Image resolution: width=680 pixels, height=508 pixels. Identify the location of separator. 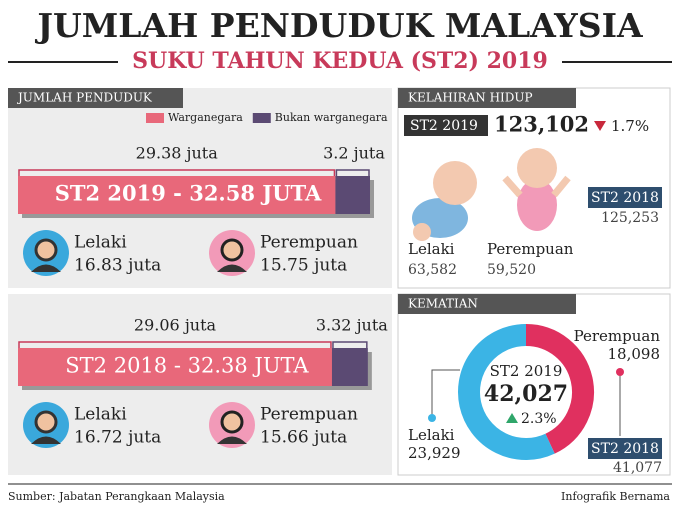
(200, 291).